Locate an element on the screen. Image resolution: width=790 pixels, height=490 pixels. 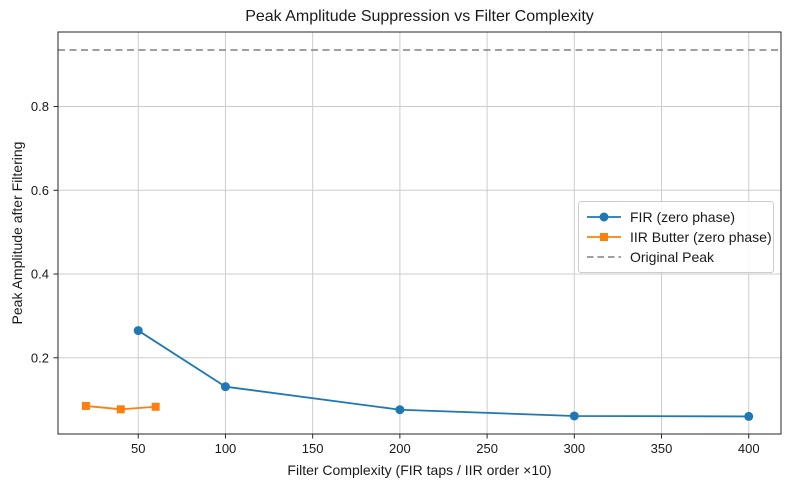
legend-label-original-peak: Original Peak is located at coordinates (672, 257).